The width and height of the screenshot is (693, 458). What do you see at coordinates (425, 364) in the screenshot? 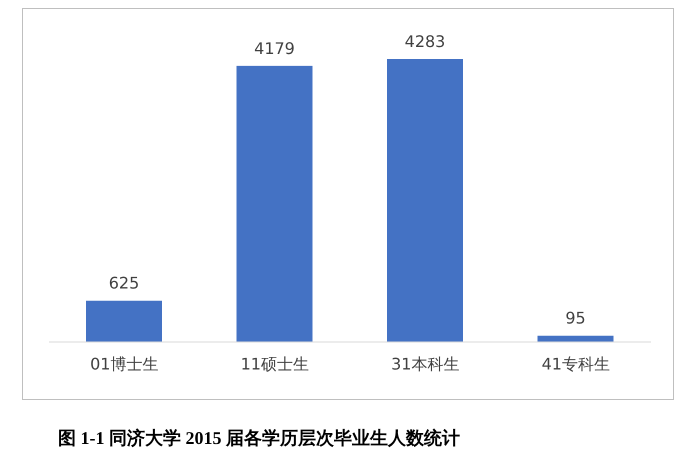
I see `x-tick-label: 31本科生` at bounding box center [425, 364].